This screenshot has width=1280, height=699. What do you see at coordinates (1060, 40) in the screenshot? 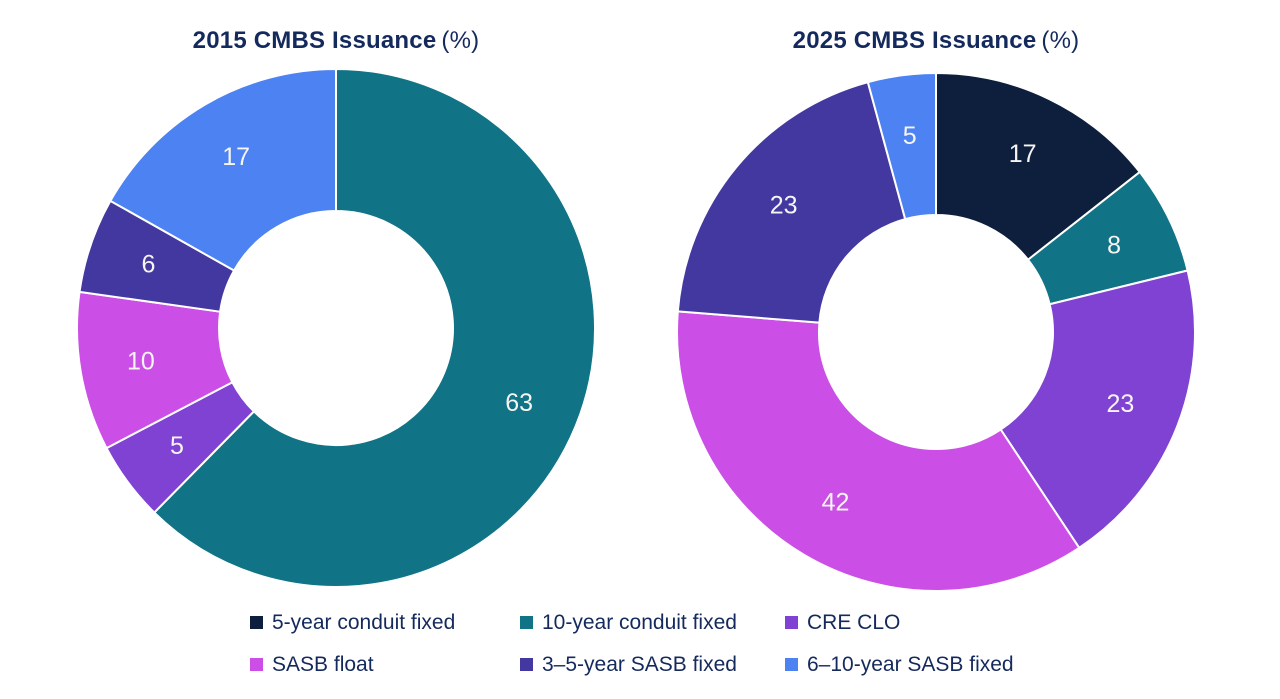
I see `chart-title-2025-unit: (%)` at bounding box center [1060, 40].